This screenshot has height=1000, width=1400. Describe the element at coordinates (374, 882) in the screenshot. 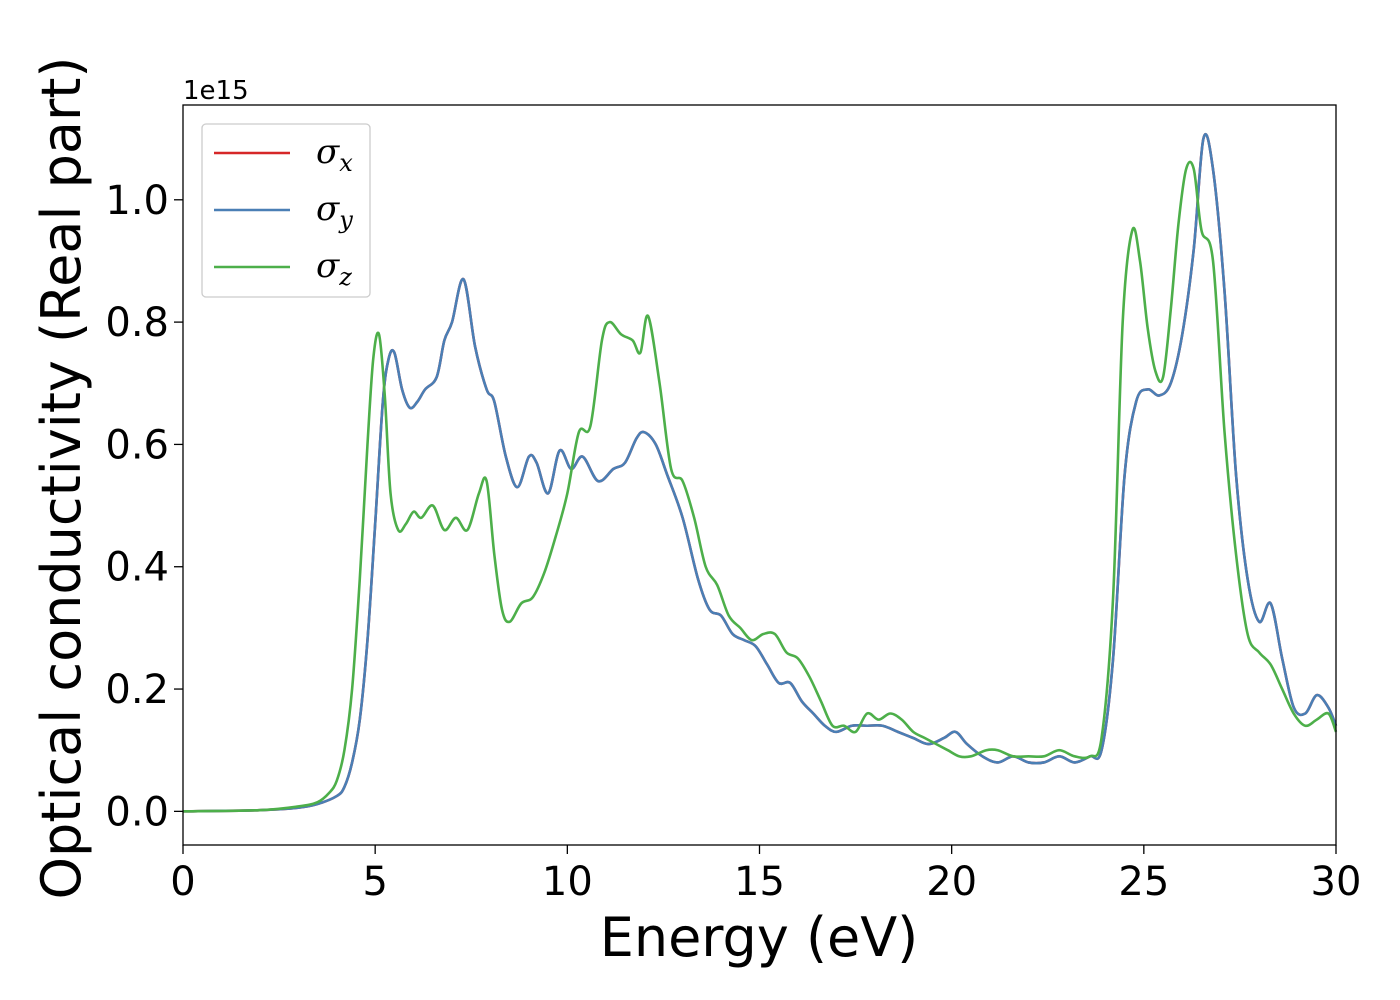

I see `x-tick-label: 5` at that location.